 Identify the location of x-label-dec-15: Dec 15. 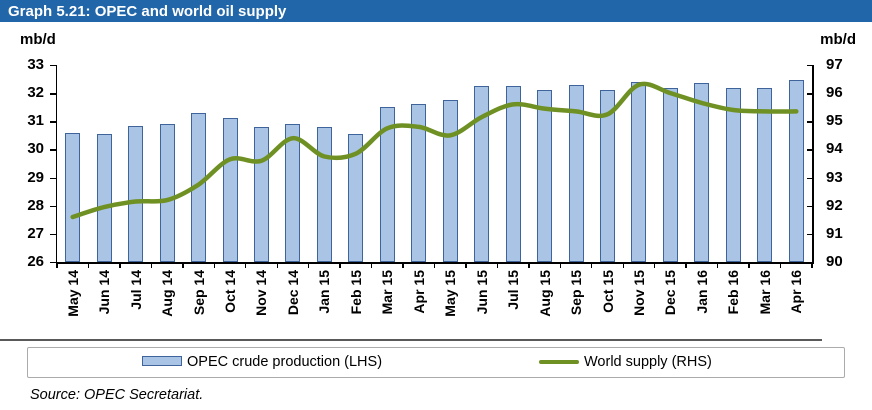
(670, 306).